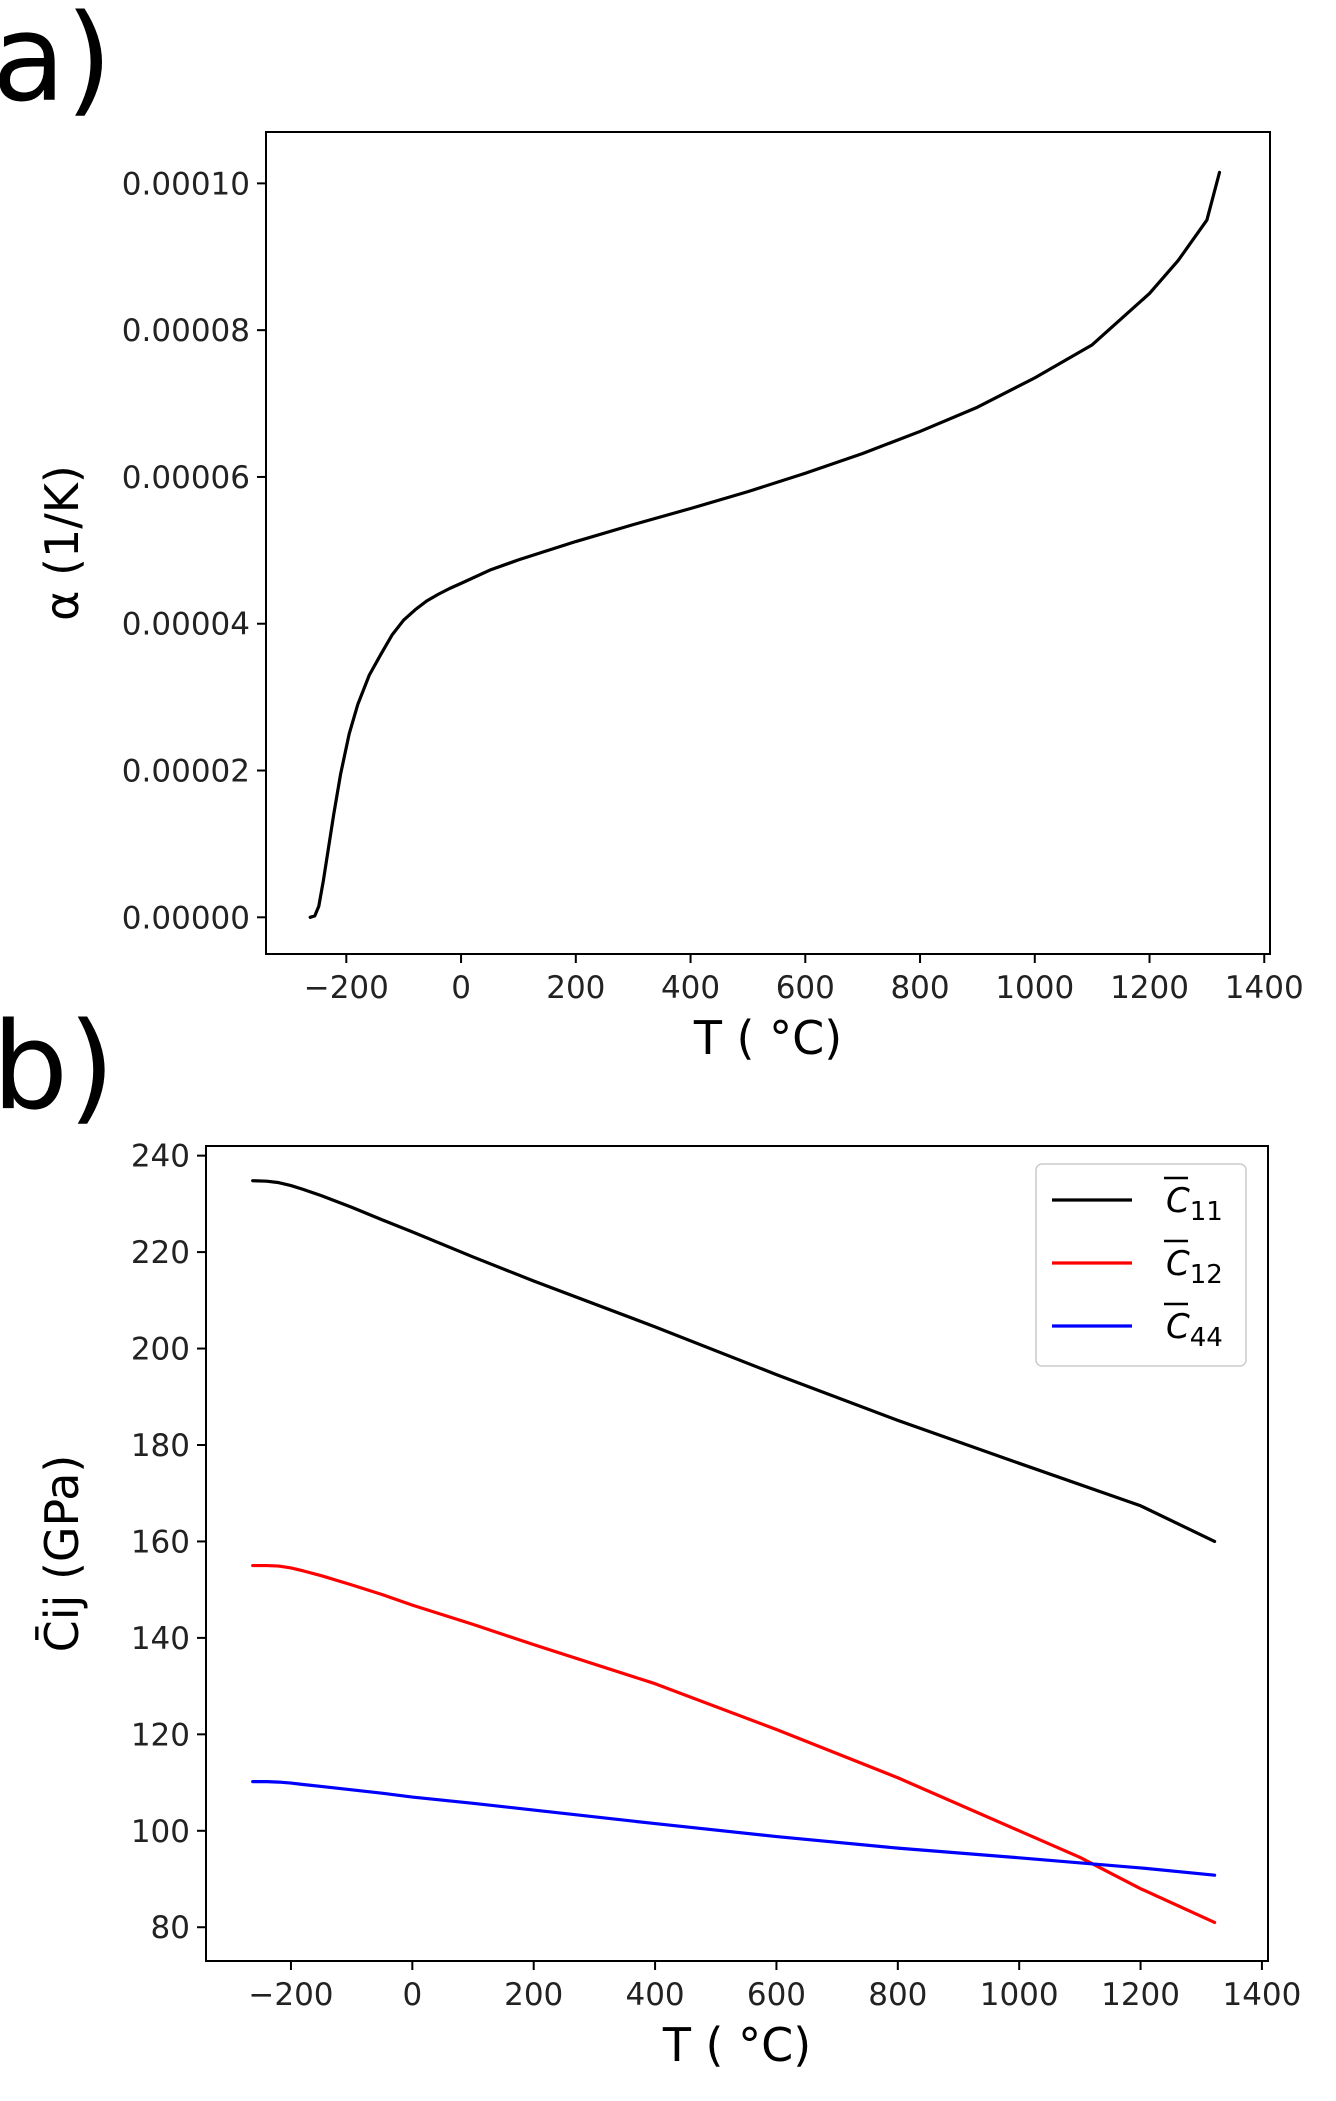  I want to click on y-tick-label: 200, so click(160, 1350).